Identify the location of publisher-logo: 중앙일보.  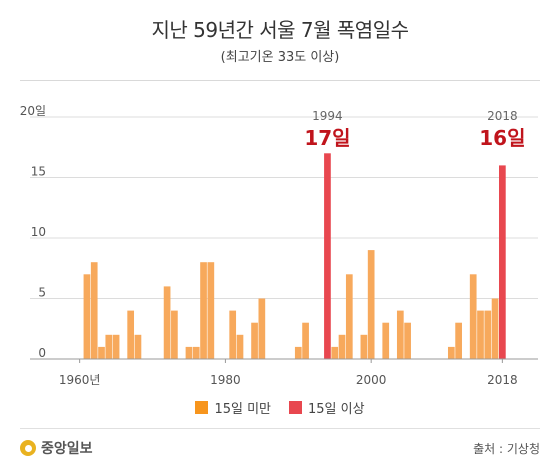
(56, 448).